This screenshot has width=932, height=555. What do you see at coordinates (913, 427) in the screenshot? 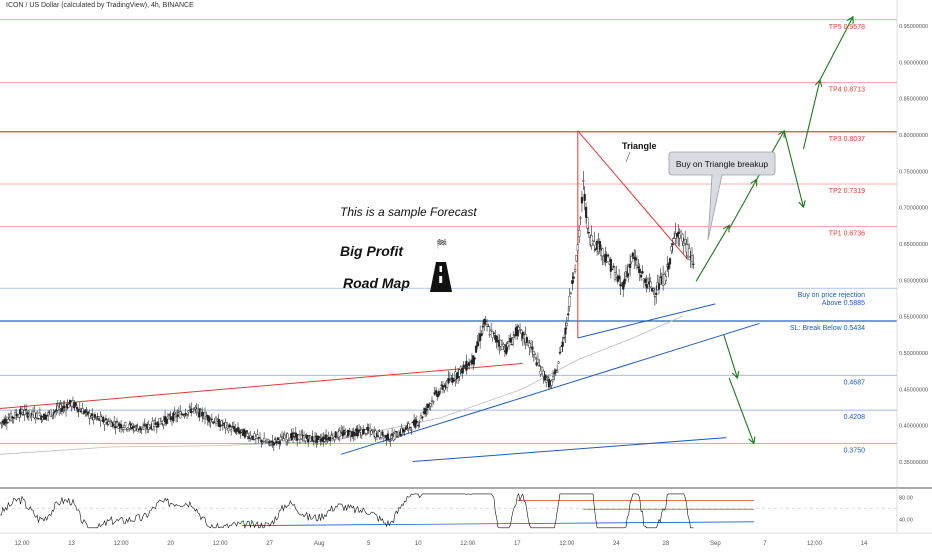
I see `price-tick-label: 0.40000000` at bounding box center [913, 427].